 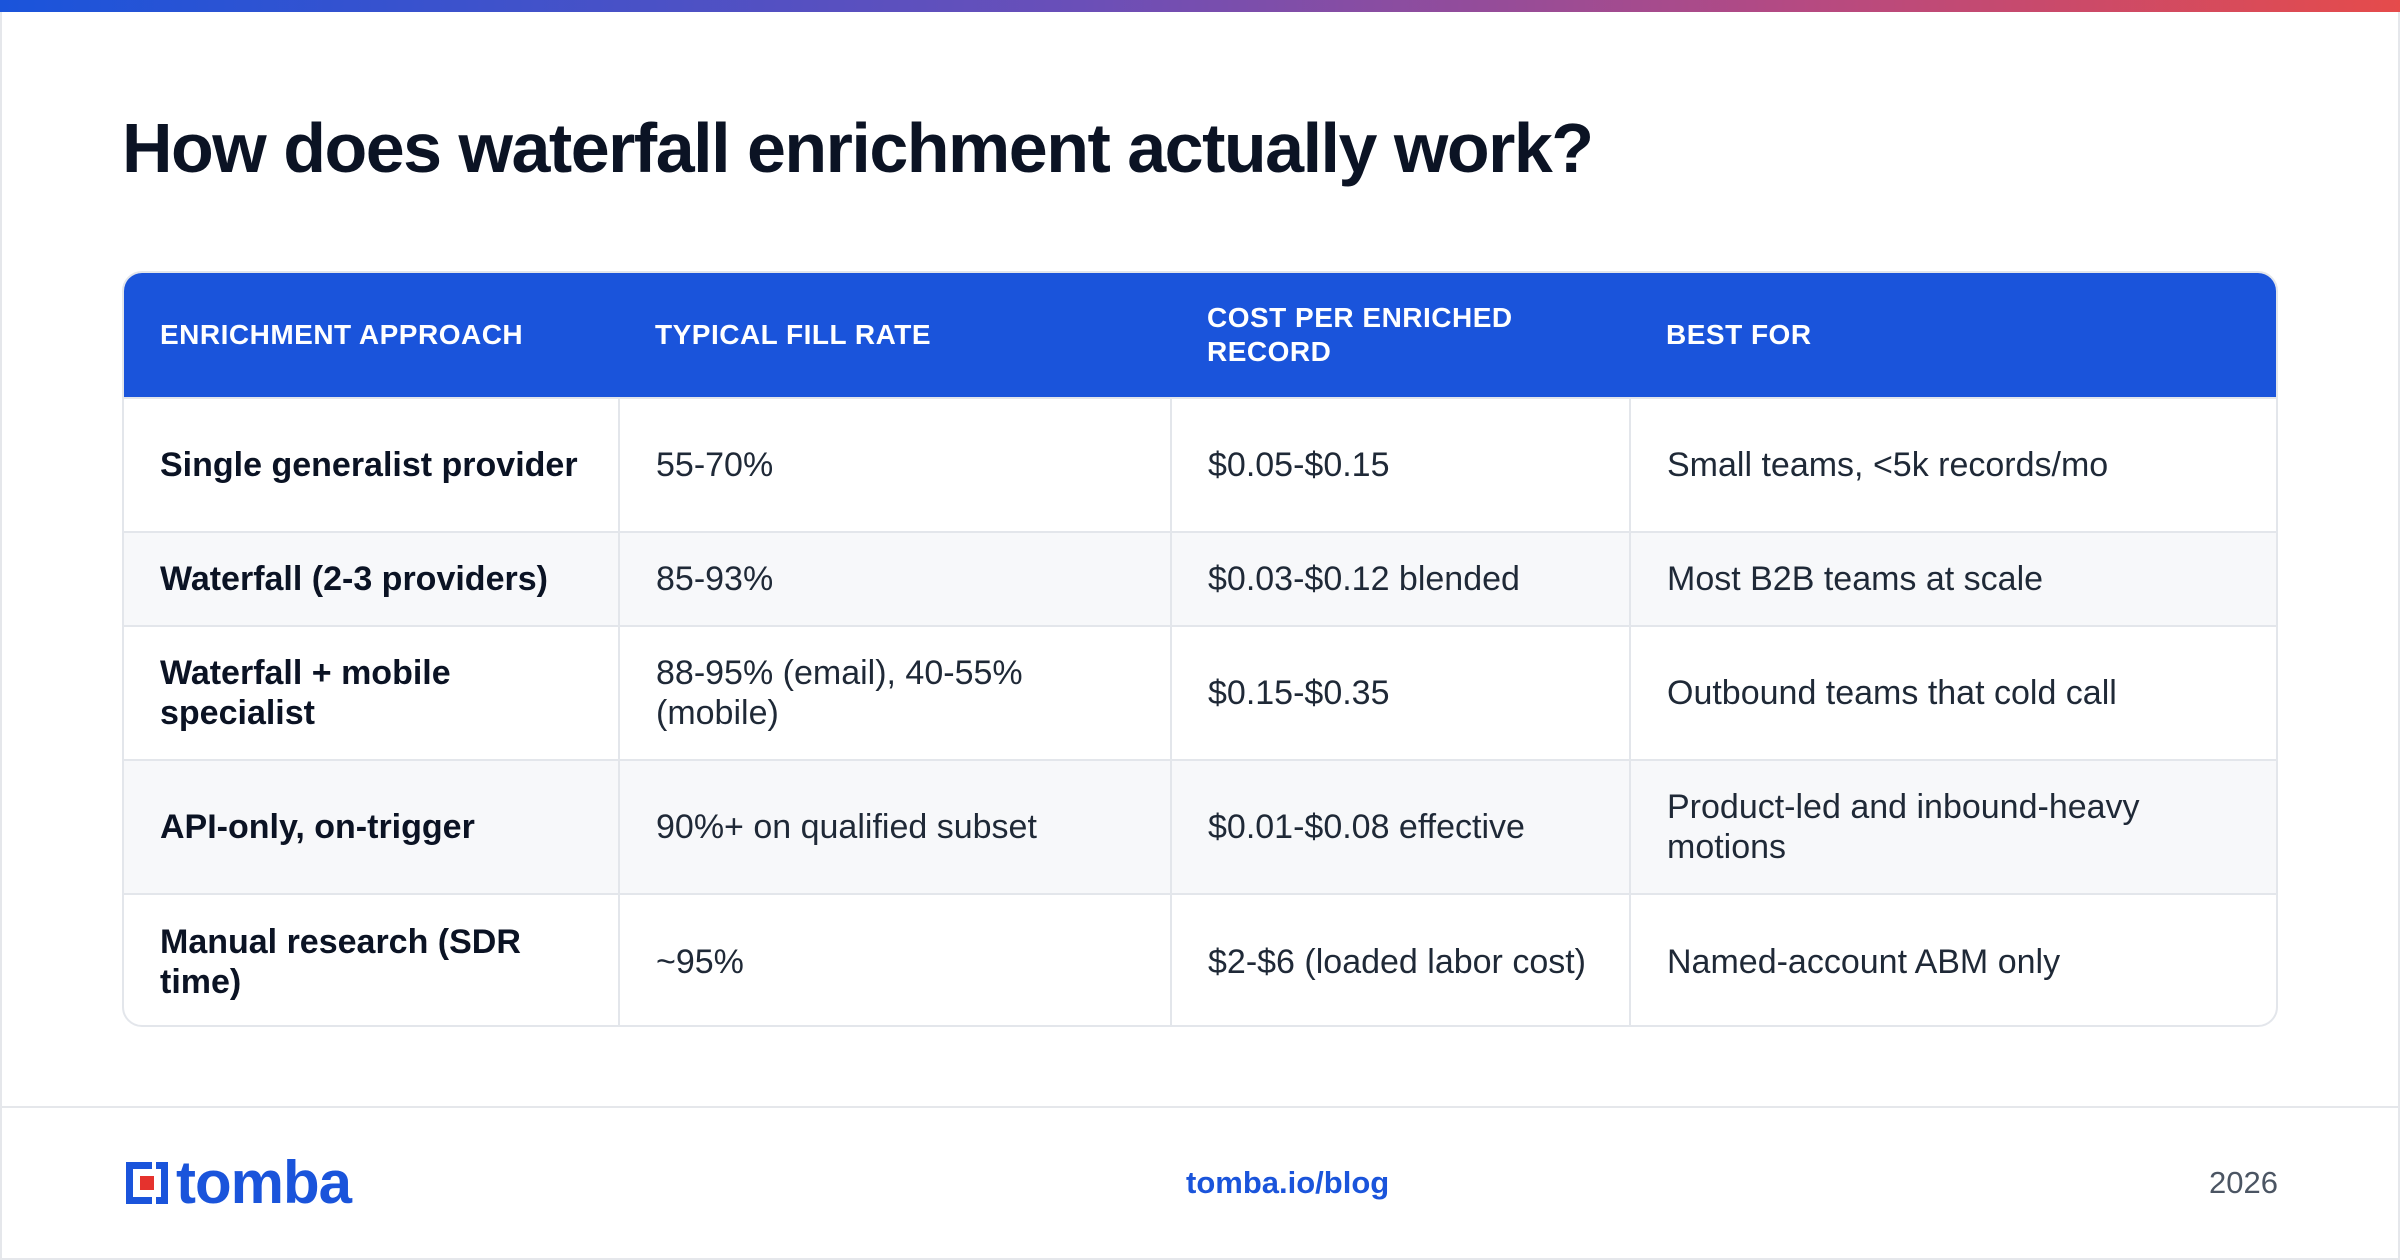 I want to click on cell-cost: $0.15-$0.35, so click(x=1401, y=692).